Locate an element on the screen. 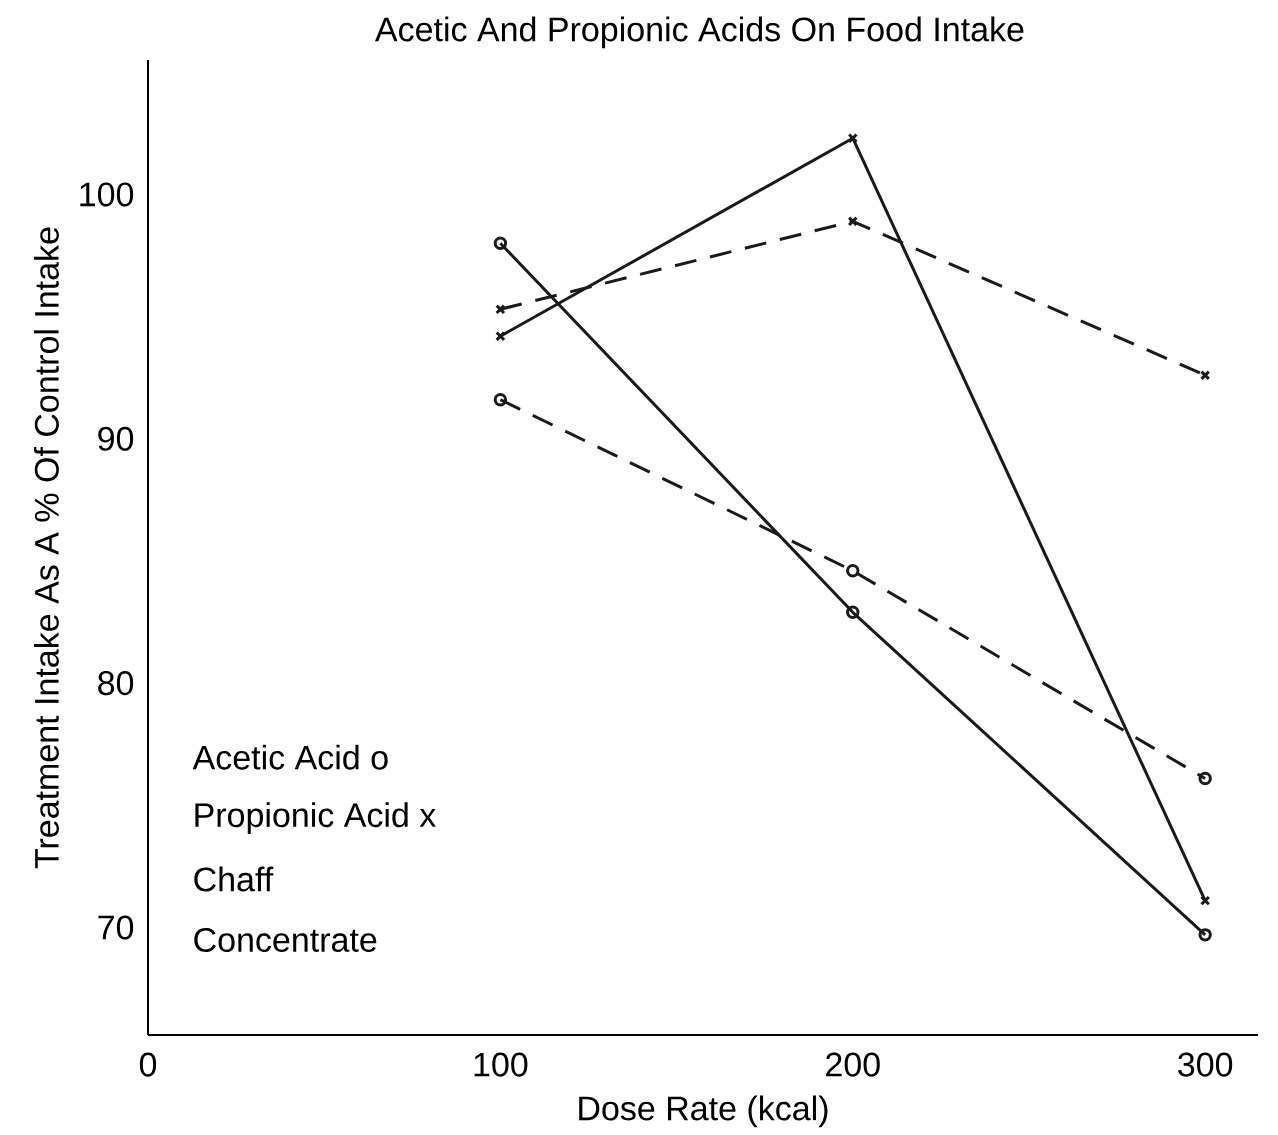  annotation: Concentrate is located at coordinates (285, 939).